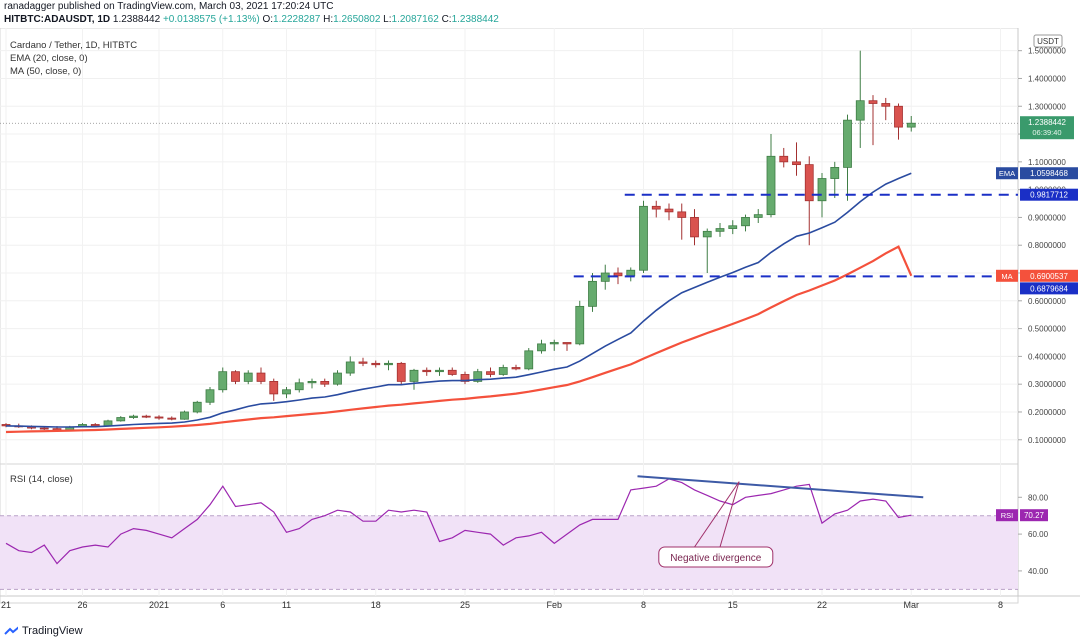 This screenshot has height=639, width=1080. What do you see at coordinates (211, 19) in the screenshot?
I see `price-change: +0.0138575 (+1.13%)` at bounding box center [211, 19].